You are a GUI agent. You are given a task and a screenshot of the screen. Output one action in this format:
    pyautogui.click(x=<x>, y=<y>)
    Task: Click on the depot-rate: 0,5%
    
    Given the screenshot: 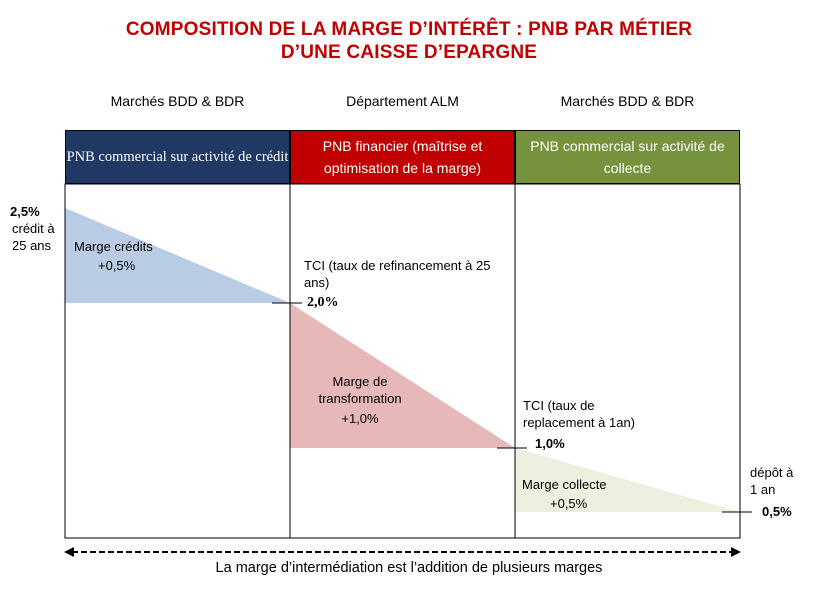 What is the action you would take?
    pyautogui.click(x=777, y=511)
    